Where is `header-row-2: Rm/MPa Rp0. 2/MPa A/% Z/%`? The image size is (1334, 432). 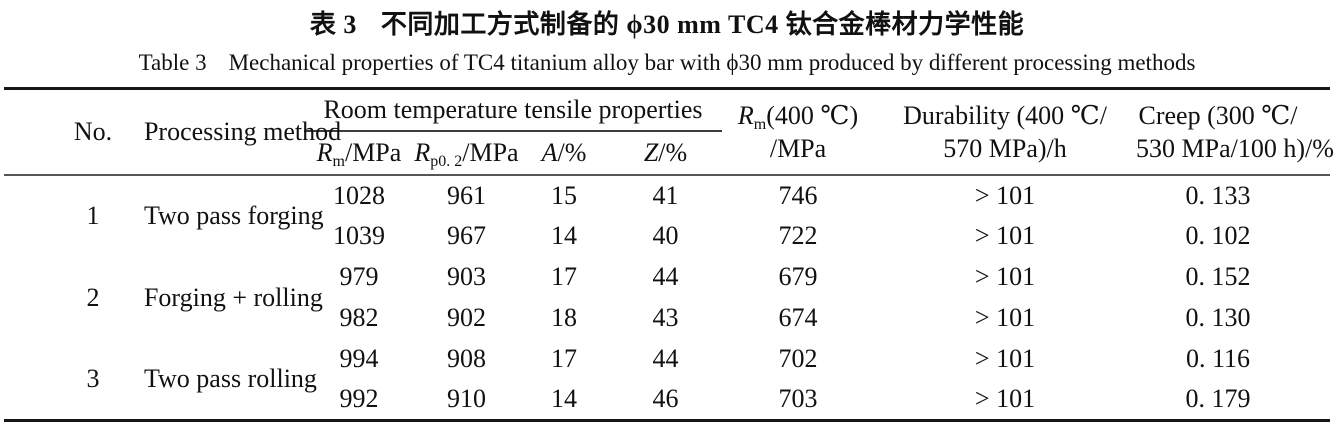
header-row-2: Rm/MPa Rp0. 2/MPa A/% Z/% is located at coordinates (667, 153).